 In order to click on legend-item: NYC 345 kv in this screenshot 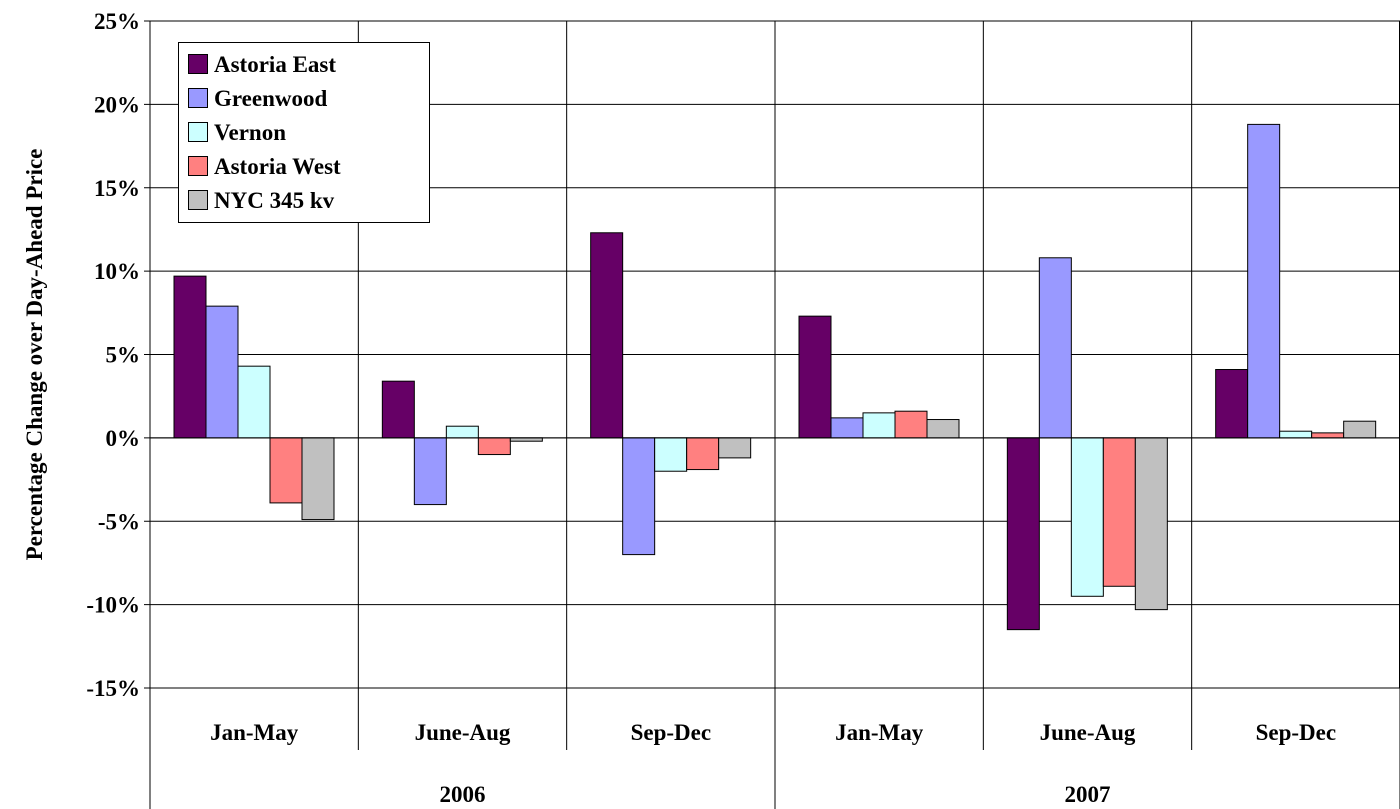, I will do `click(304, 200)`.